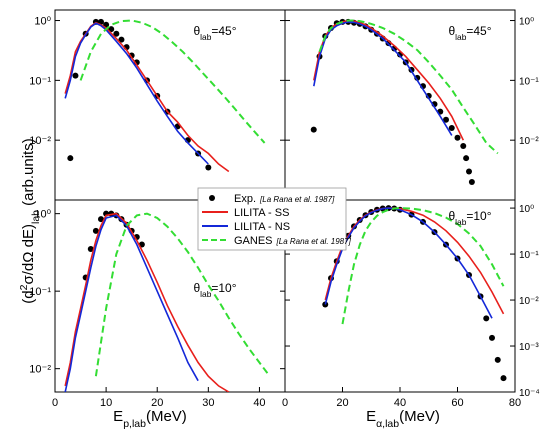  I want to click on x-tick-label: 30, so click(208, 403).